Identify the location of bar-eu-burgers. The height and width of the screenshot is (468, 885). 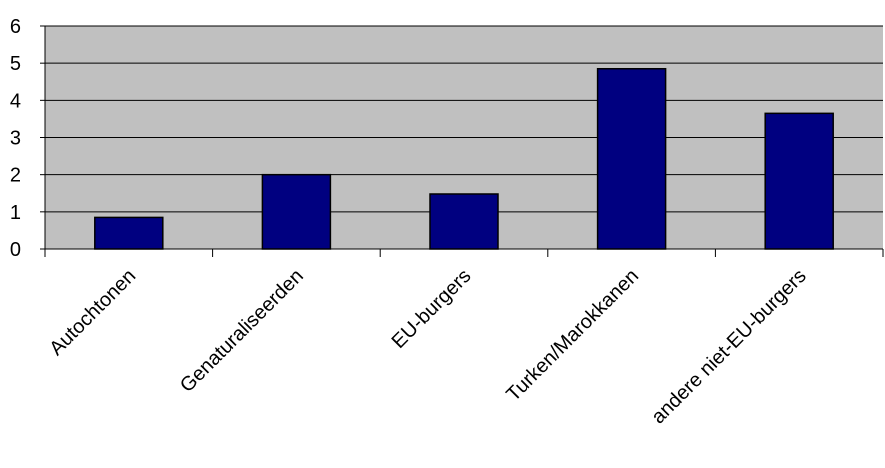
(464, 221).